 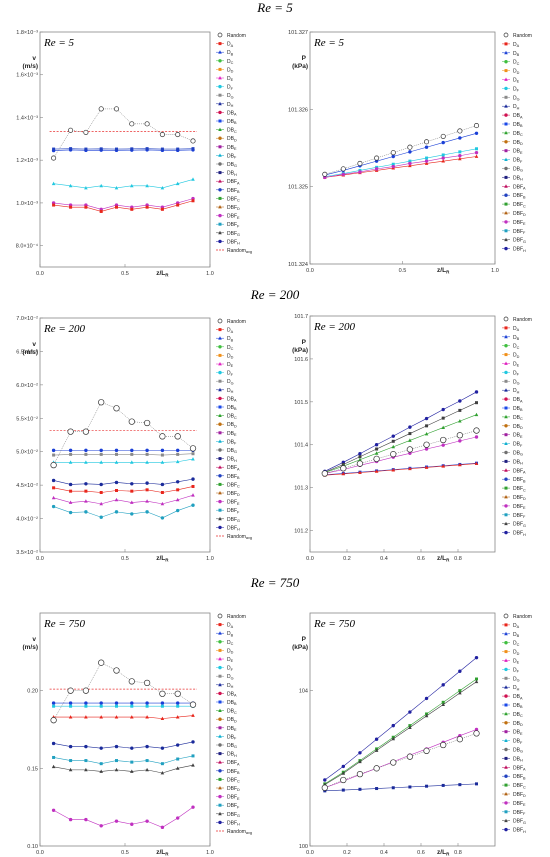 I want to click on y-tick-label: 0.10, so click(x=32, y=847).